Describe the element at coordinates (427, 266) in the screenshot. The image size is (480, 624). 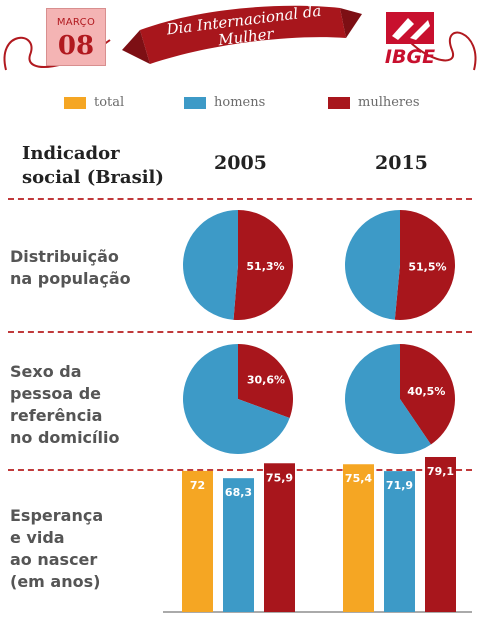
I see `pie-data-label: 51,5%` at that location.